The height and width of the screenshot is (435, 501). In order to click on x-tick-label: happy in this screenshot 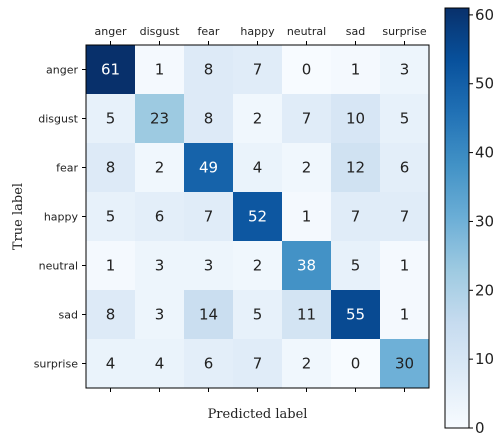, I will do `click(257, 31)`.